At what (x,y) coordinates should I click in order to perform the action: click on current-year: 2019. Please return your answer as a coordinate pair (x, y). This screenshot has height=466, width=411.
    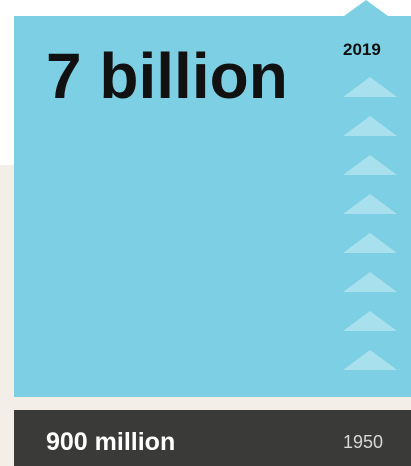
    Looking at the image, I should click on (362, 49).